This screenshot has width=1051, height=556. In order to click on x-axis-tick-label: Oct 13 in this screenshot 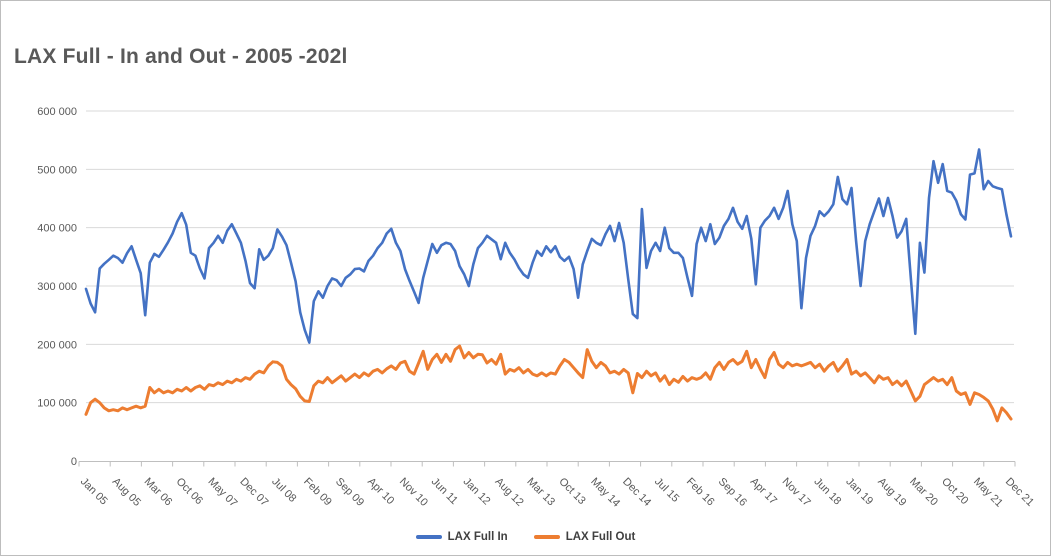, I will do `click(571, 491)`.